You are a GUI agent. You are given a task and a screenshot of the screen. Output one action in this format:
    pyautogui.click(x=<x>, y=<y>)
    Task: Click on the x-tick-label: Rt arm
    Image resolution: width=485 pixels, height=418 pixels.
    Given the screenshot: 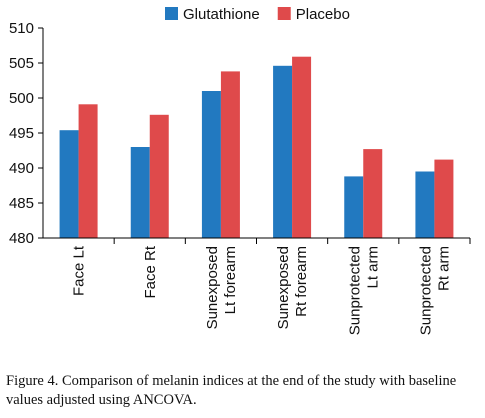 What is the action you would take?
    pyautogui.click(x=443, y=268)
    